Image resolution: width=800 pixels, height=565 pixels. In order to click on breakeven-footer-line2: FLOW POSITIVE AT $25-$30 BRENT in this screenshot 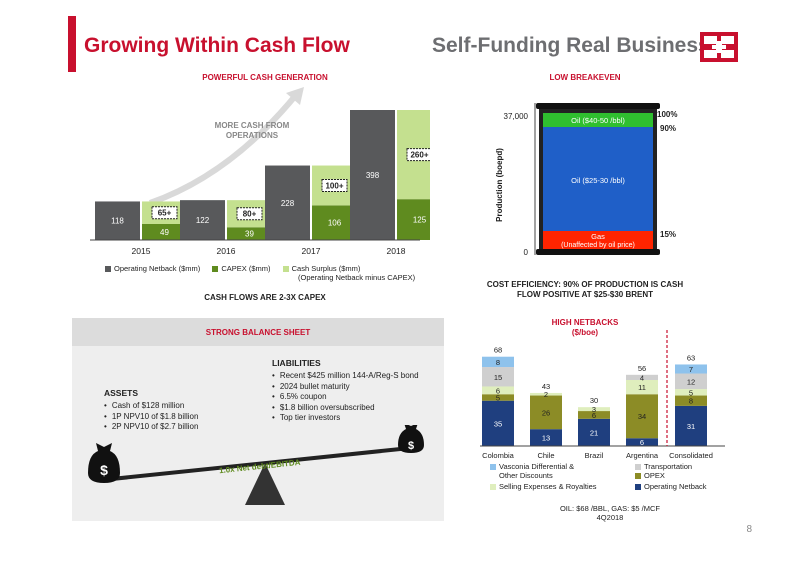, I will do `click(585, 294)`.